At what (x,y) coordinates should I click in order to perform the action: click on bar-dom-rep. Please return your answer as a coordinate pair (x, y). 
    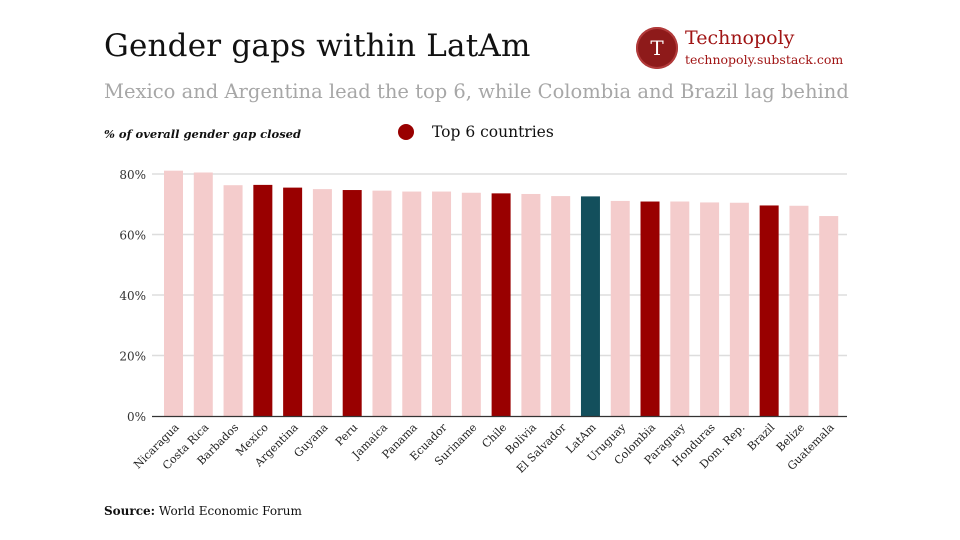
    Looking at the image, I should click on (739, 309).